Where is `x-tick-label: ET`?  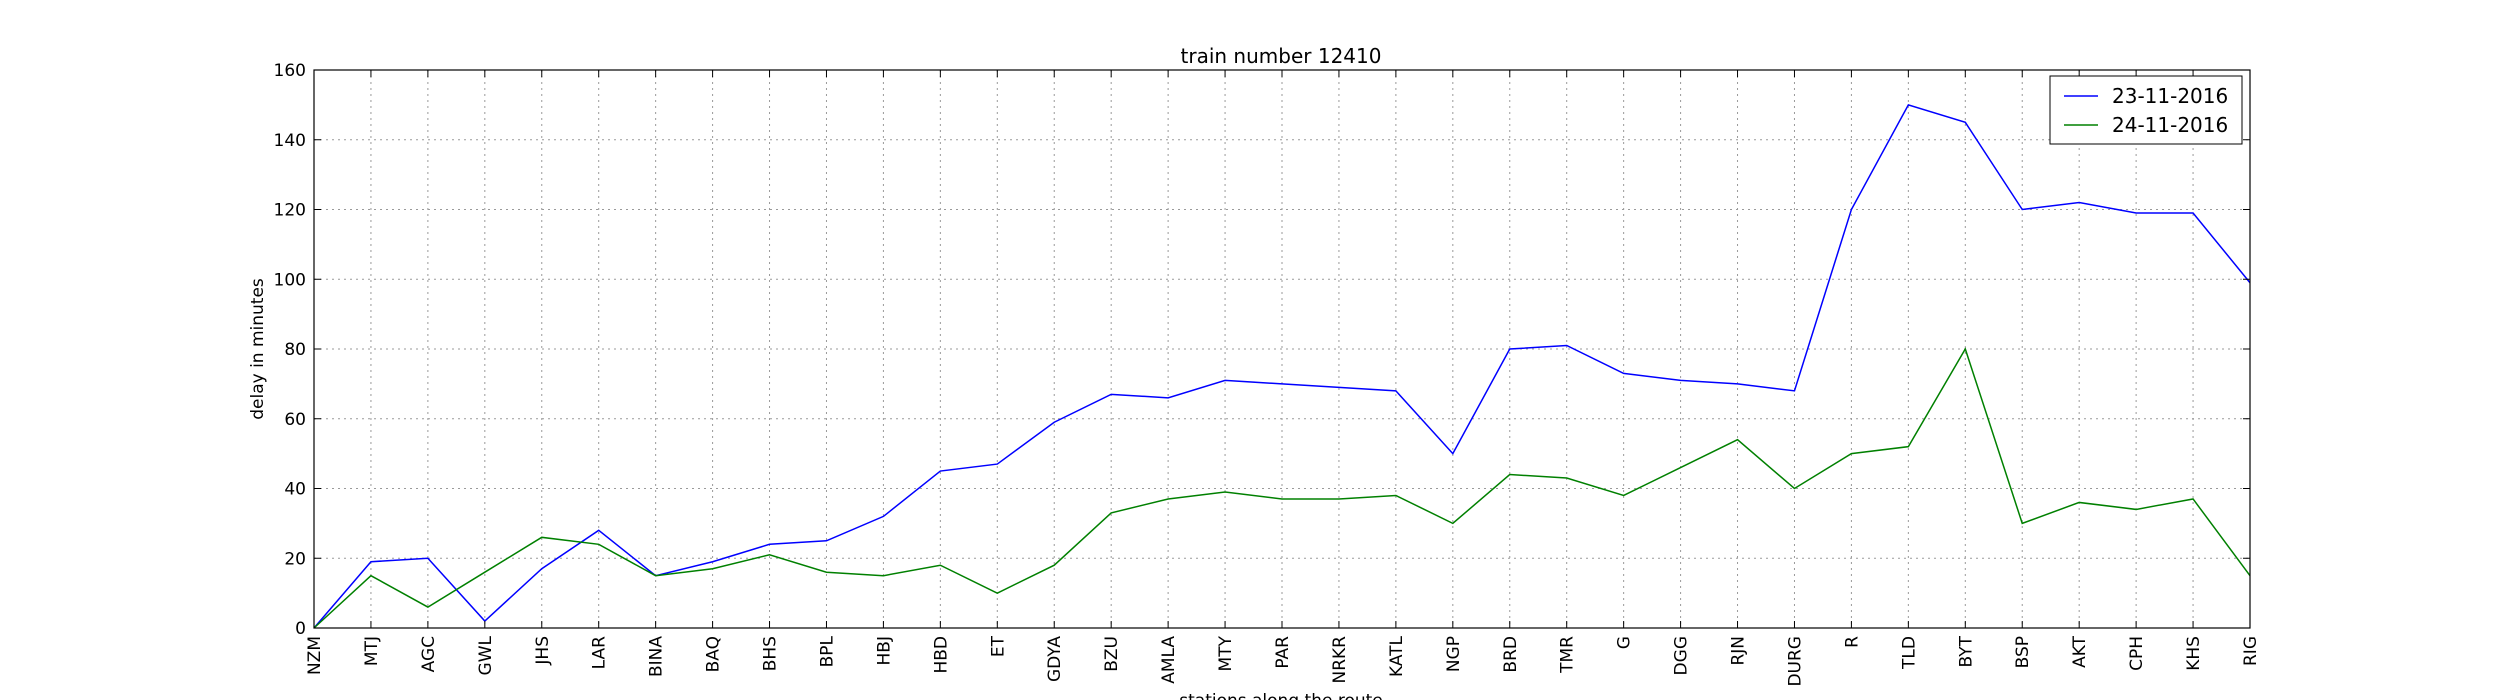
x-tick-label: ET is located at coordinates (998, 646).